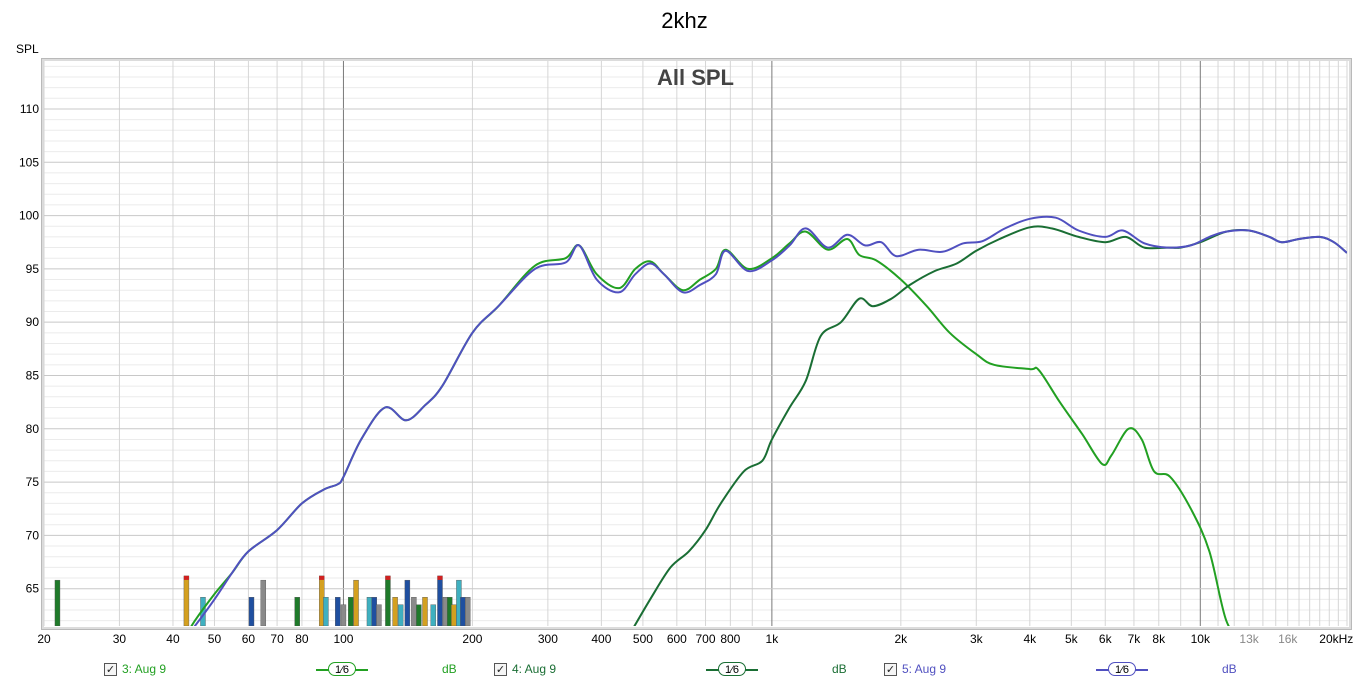 The image size is (1369, 684). What do you see at coordinates (977, 639) in the screenshot?
I see `x-tick-label: 3k` at bounding box center [977, 639].